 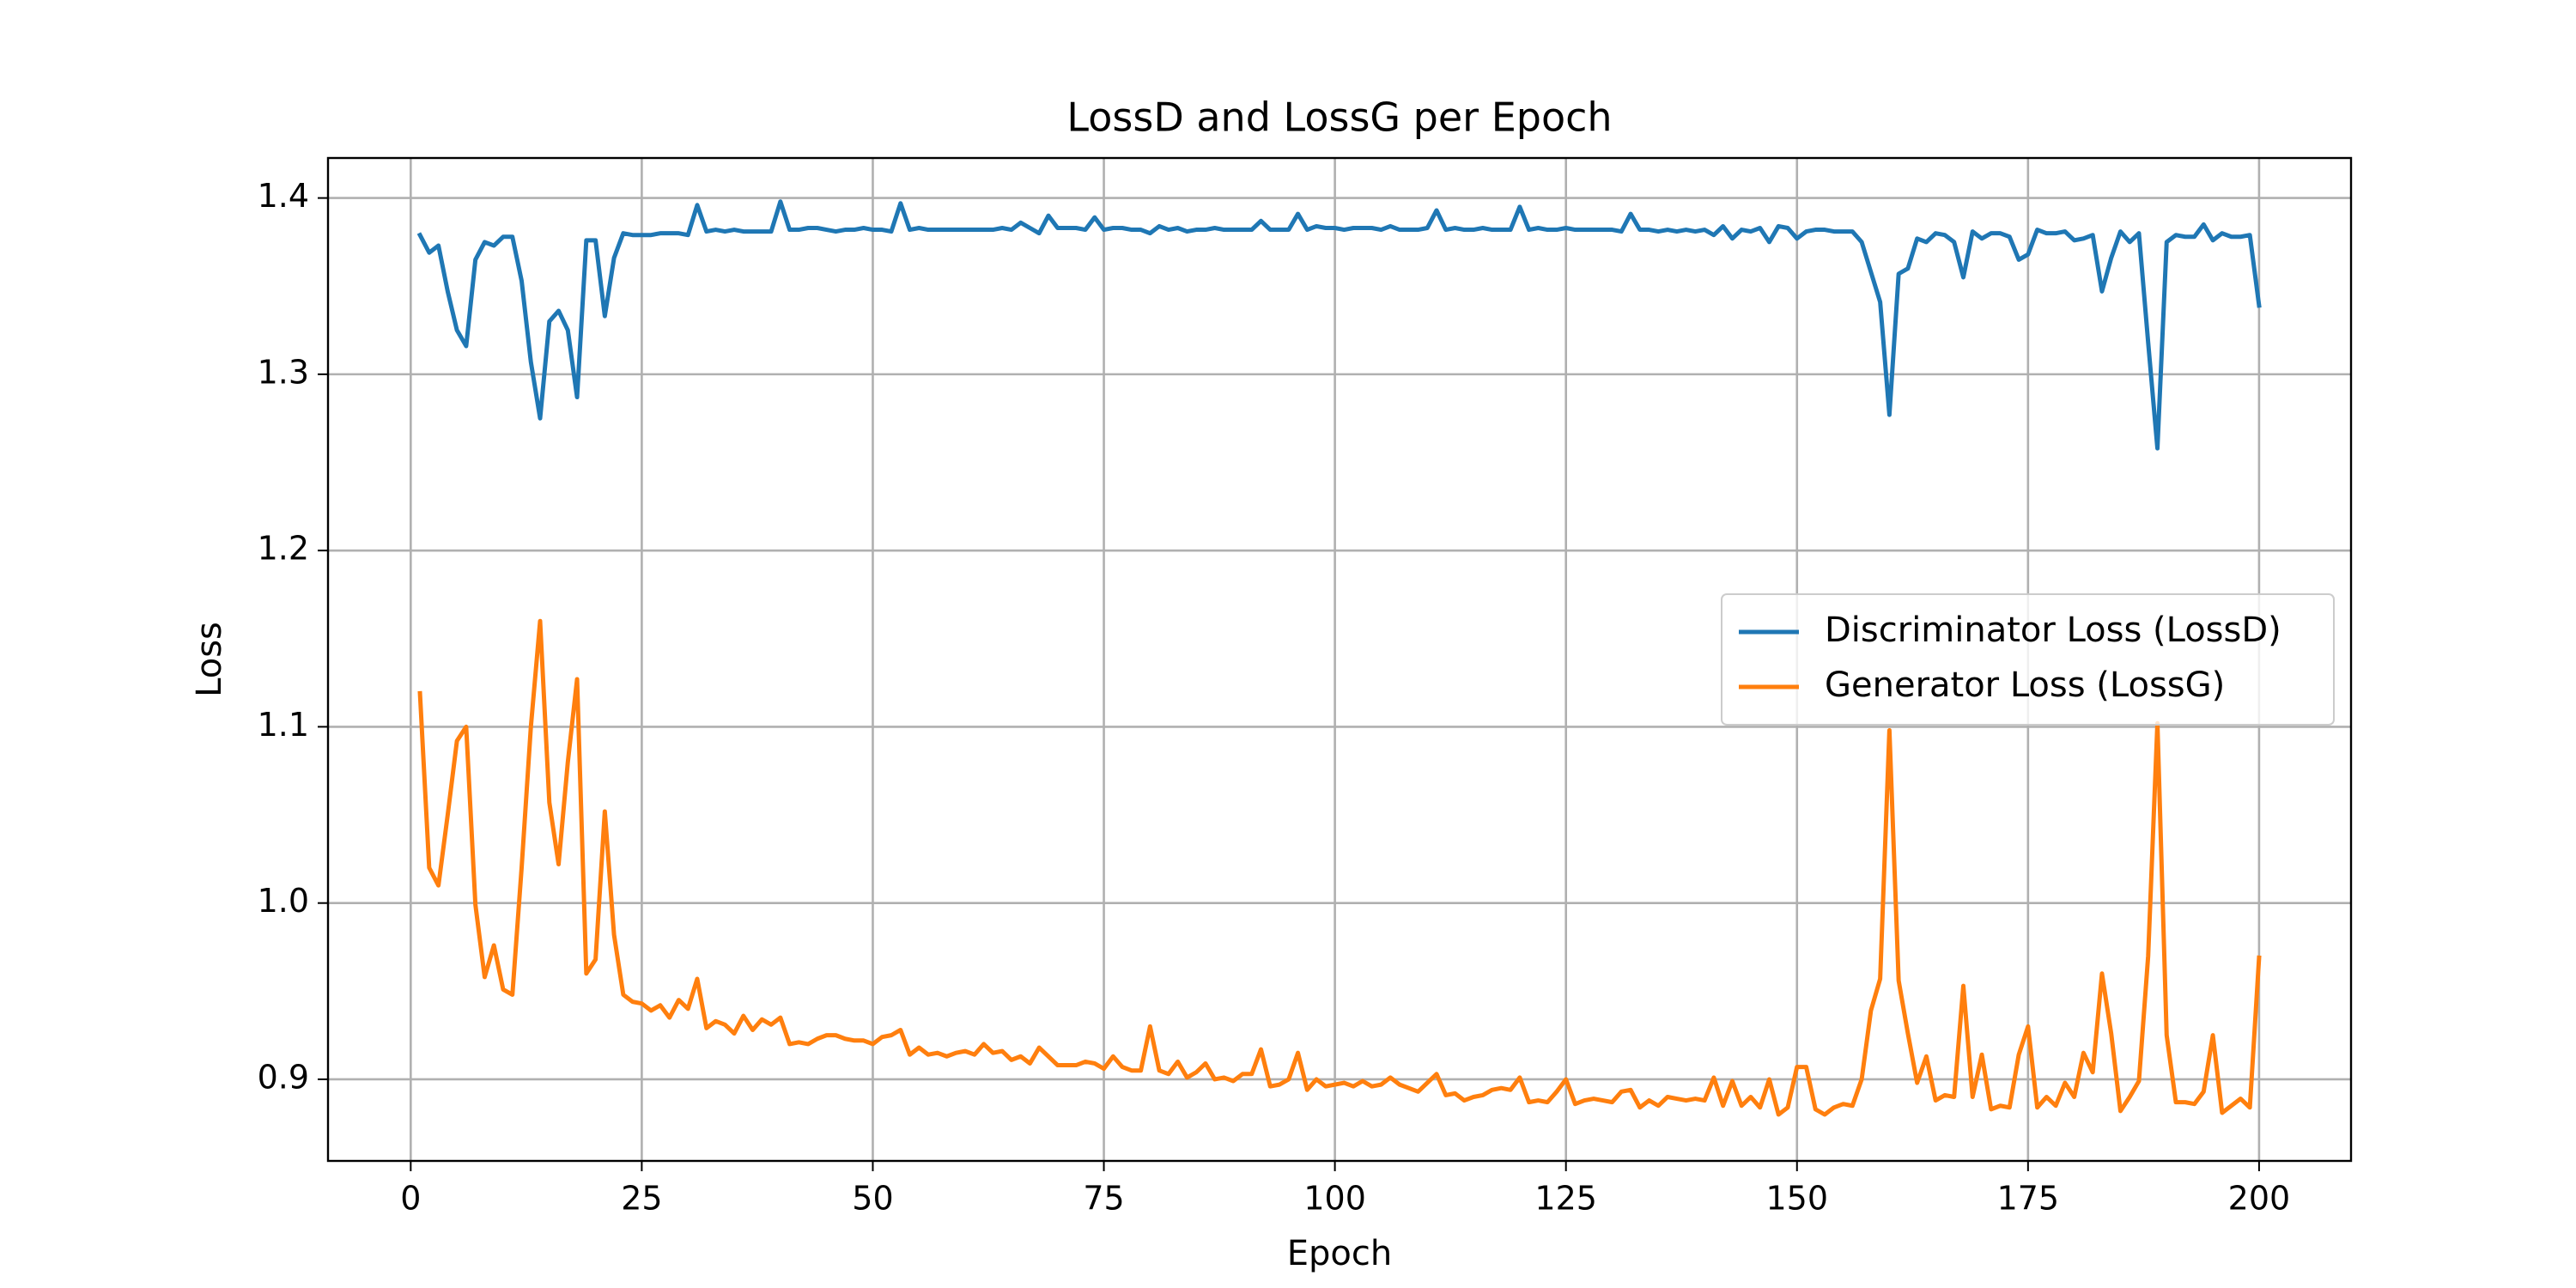 I want to click on y-tick-label: 1.3, so click(x=283, y=372).